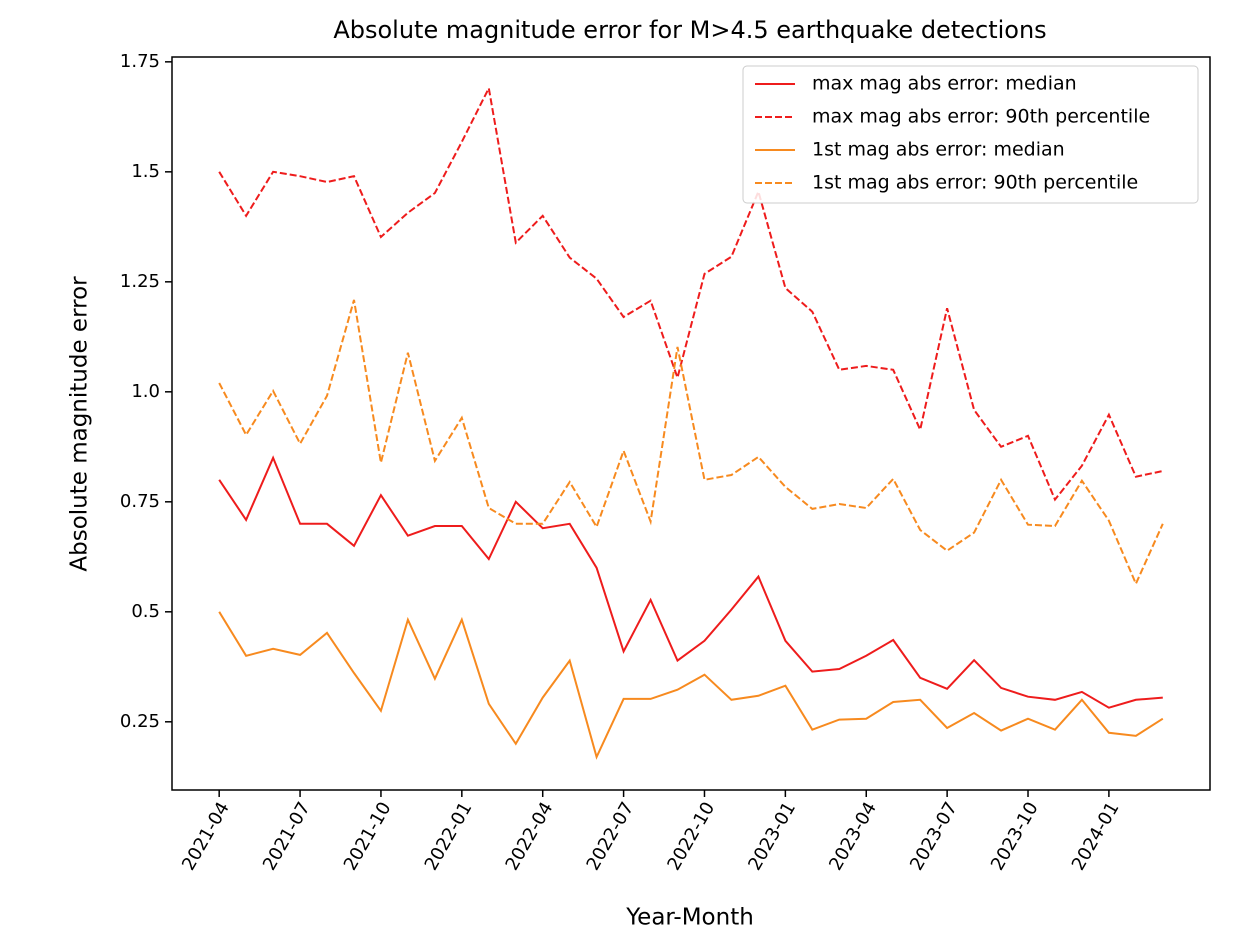 The height and width of the screenshot is (940, 1250). What do you see at coordinates (975, 183) in the screenshot?
I see `legend-label: 1st mag abs error: 90th percentile` at bounding box center [975, 183].